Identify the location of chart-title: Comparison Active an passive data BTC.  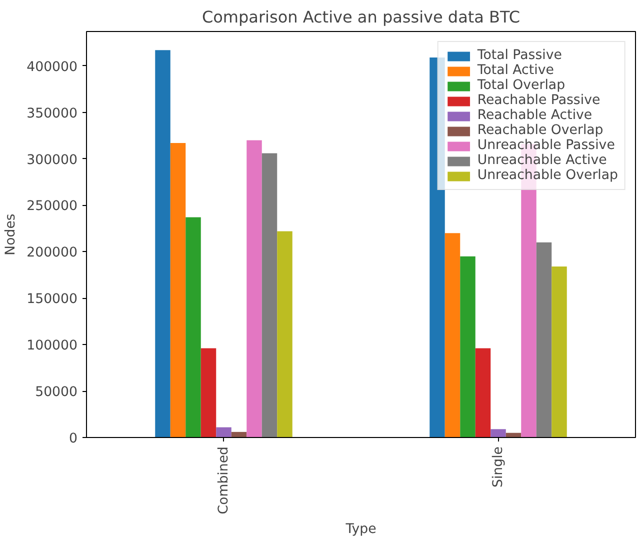
(361, 17).